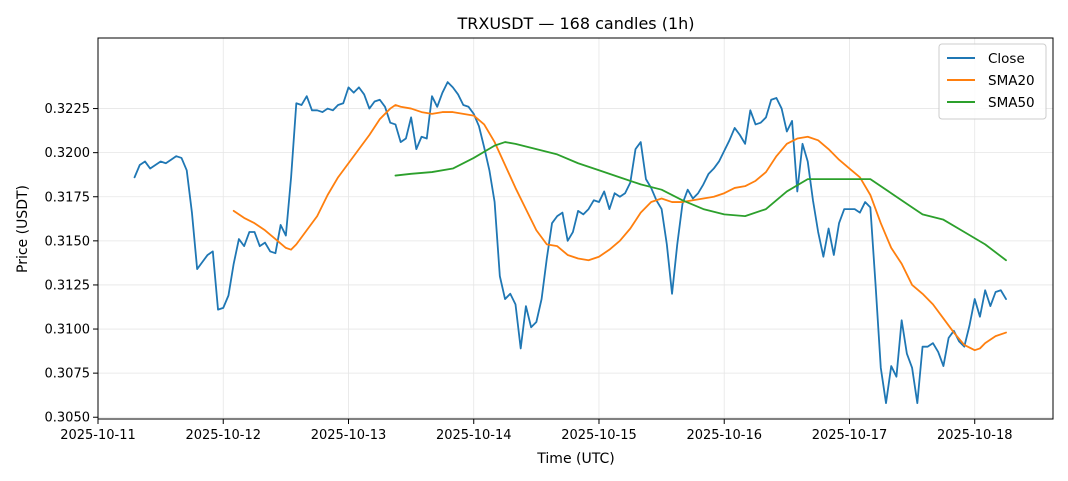 The height and width of the screenshot is (481, 1068). What do you see at coordinates (575, 459) in the screenshot?
I see `x-axis-label: Time (UTC)` at bounding box center [575, 459].